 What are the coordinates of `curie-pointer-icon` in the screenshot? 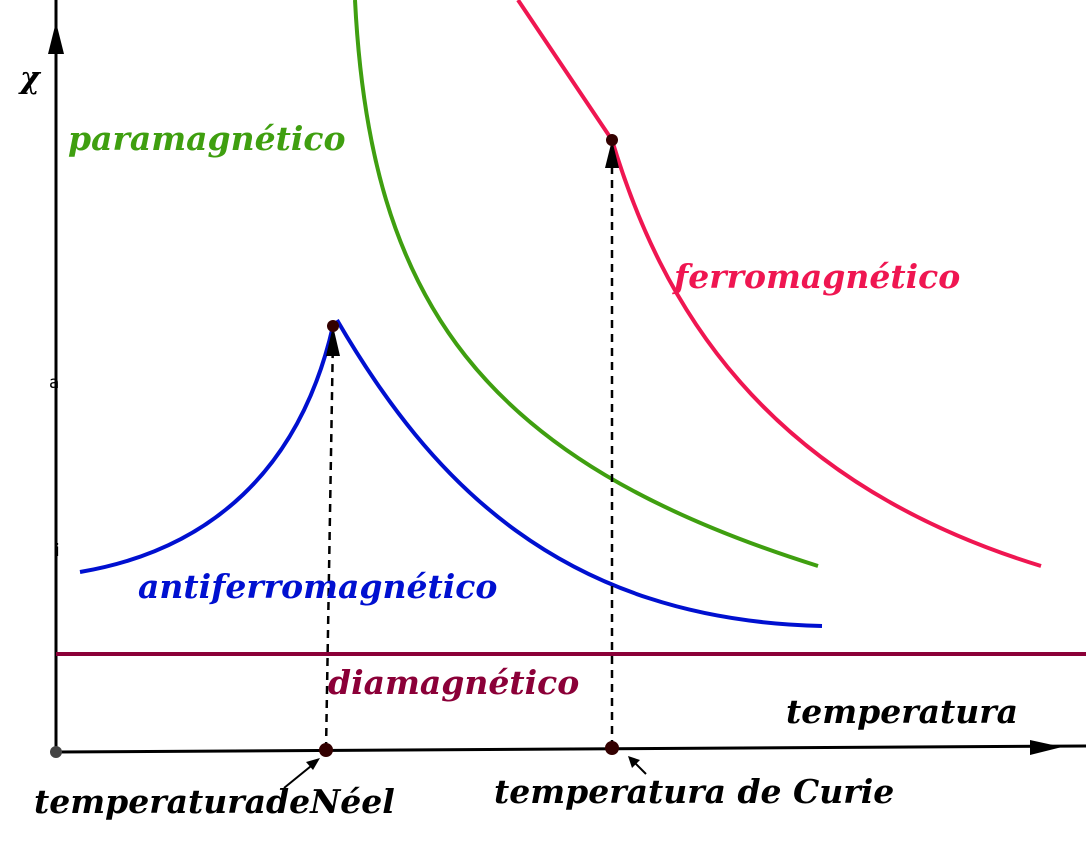 It's located at (634, 762).